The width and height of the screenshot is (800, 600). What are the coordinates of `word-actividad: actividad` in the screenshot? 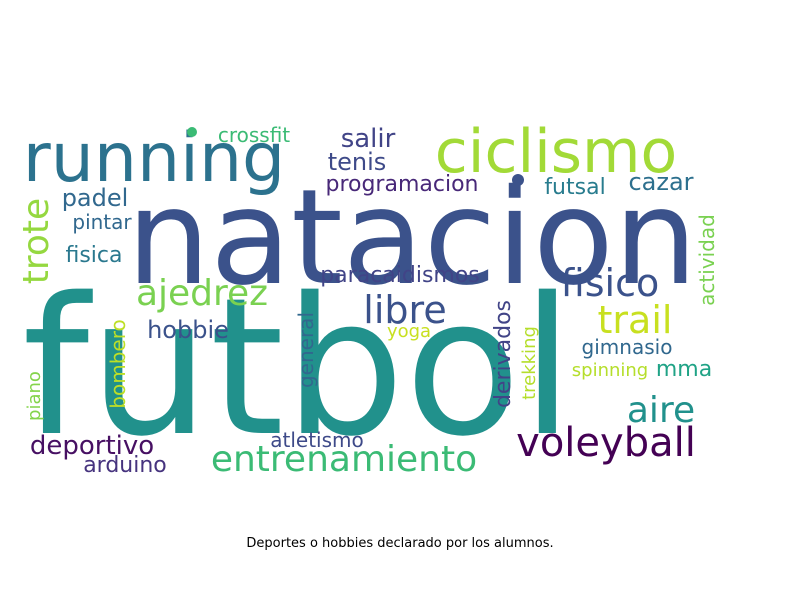 It's located at (707, 260).